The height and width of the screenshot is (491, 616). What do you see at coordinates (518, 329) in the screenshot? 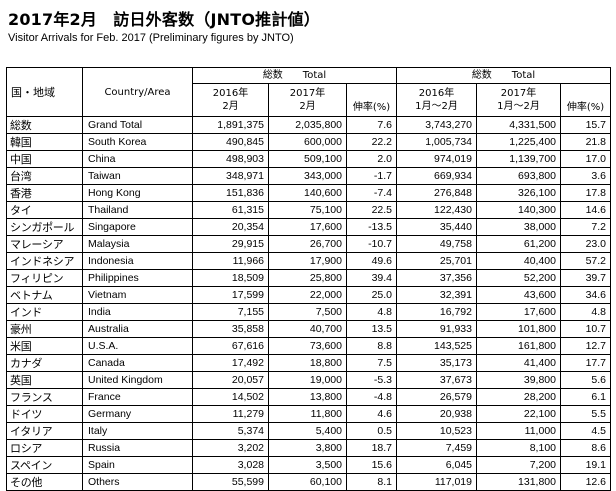
I see `cell-cum-2017: 101,800` at bounding box center [518, 329].